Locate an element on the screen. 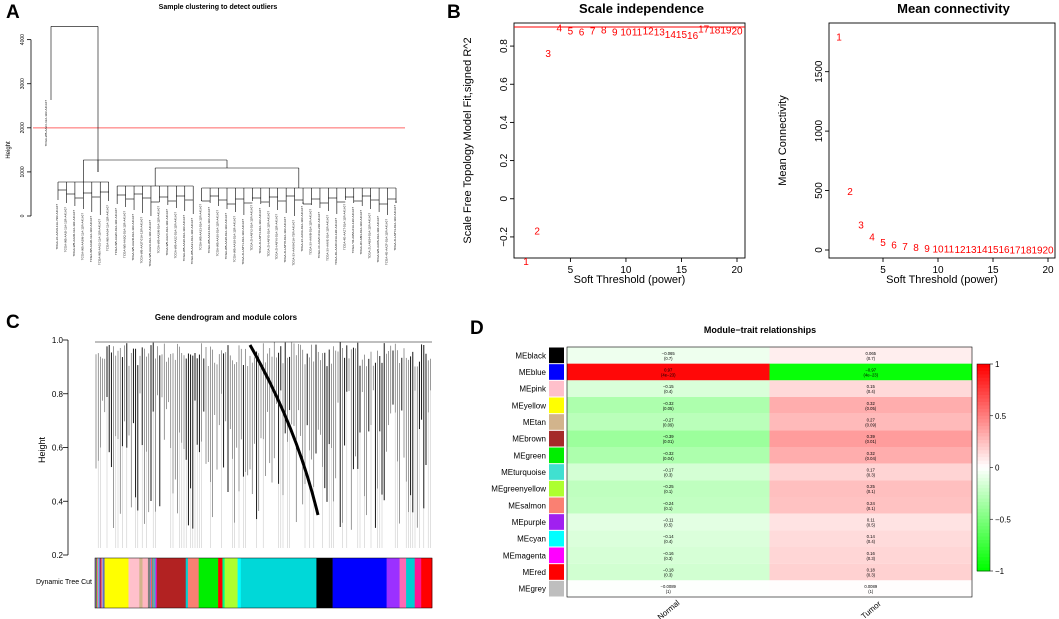 This screenshot has width=1059, height=619. module-row-label: MEgreen is located at coordinates (530, 455).